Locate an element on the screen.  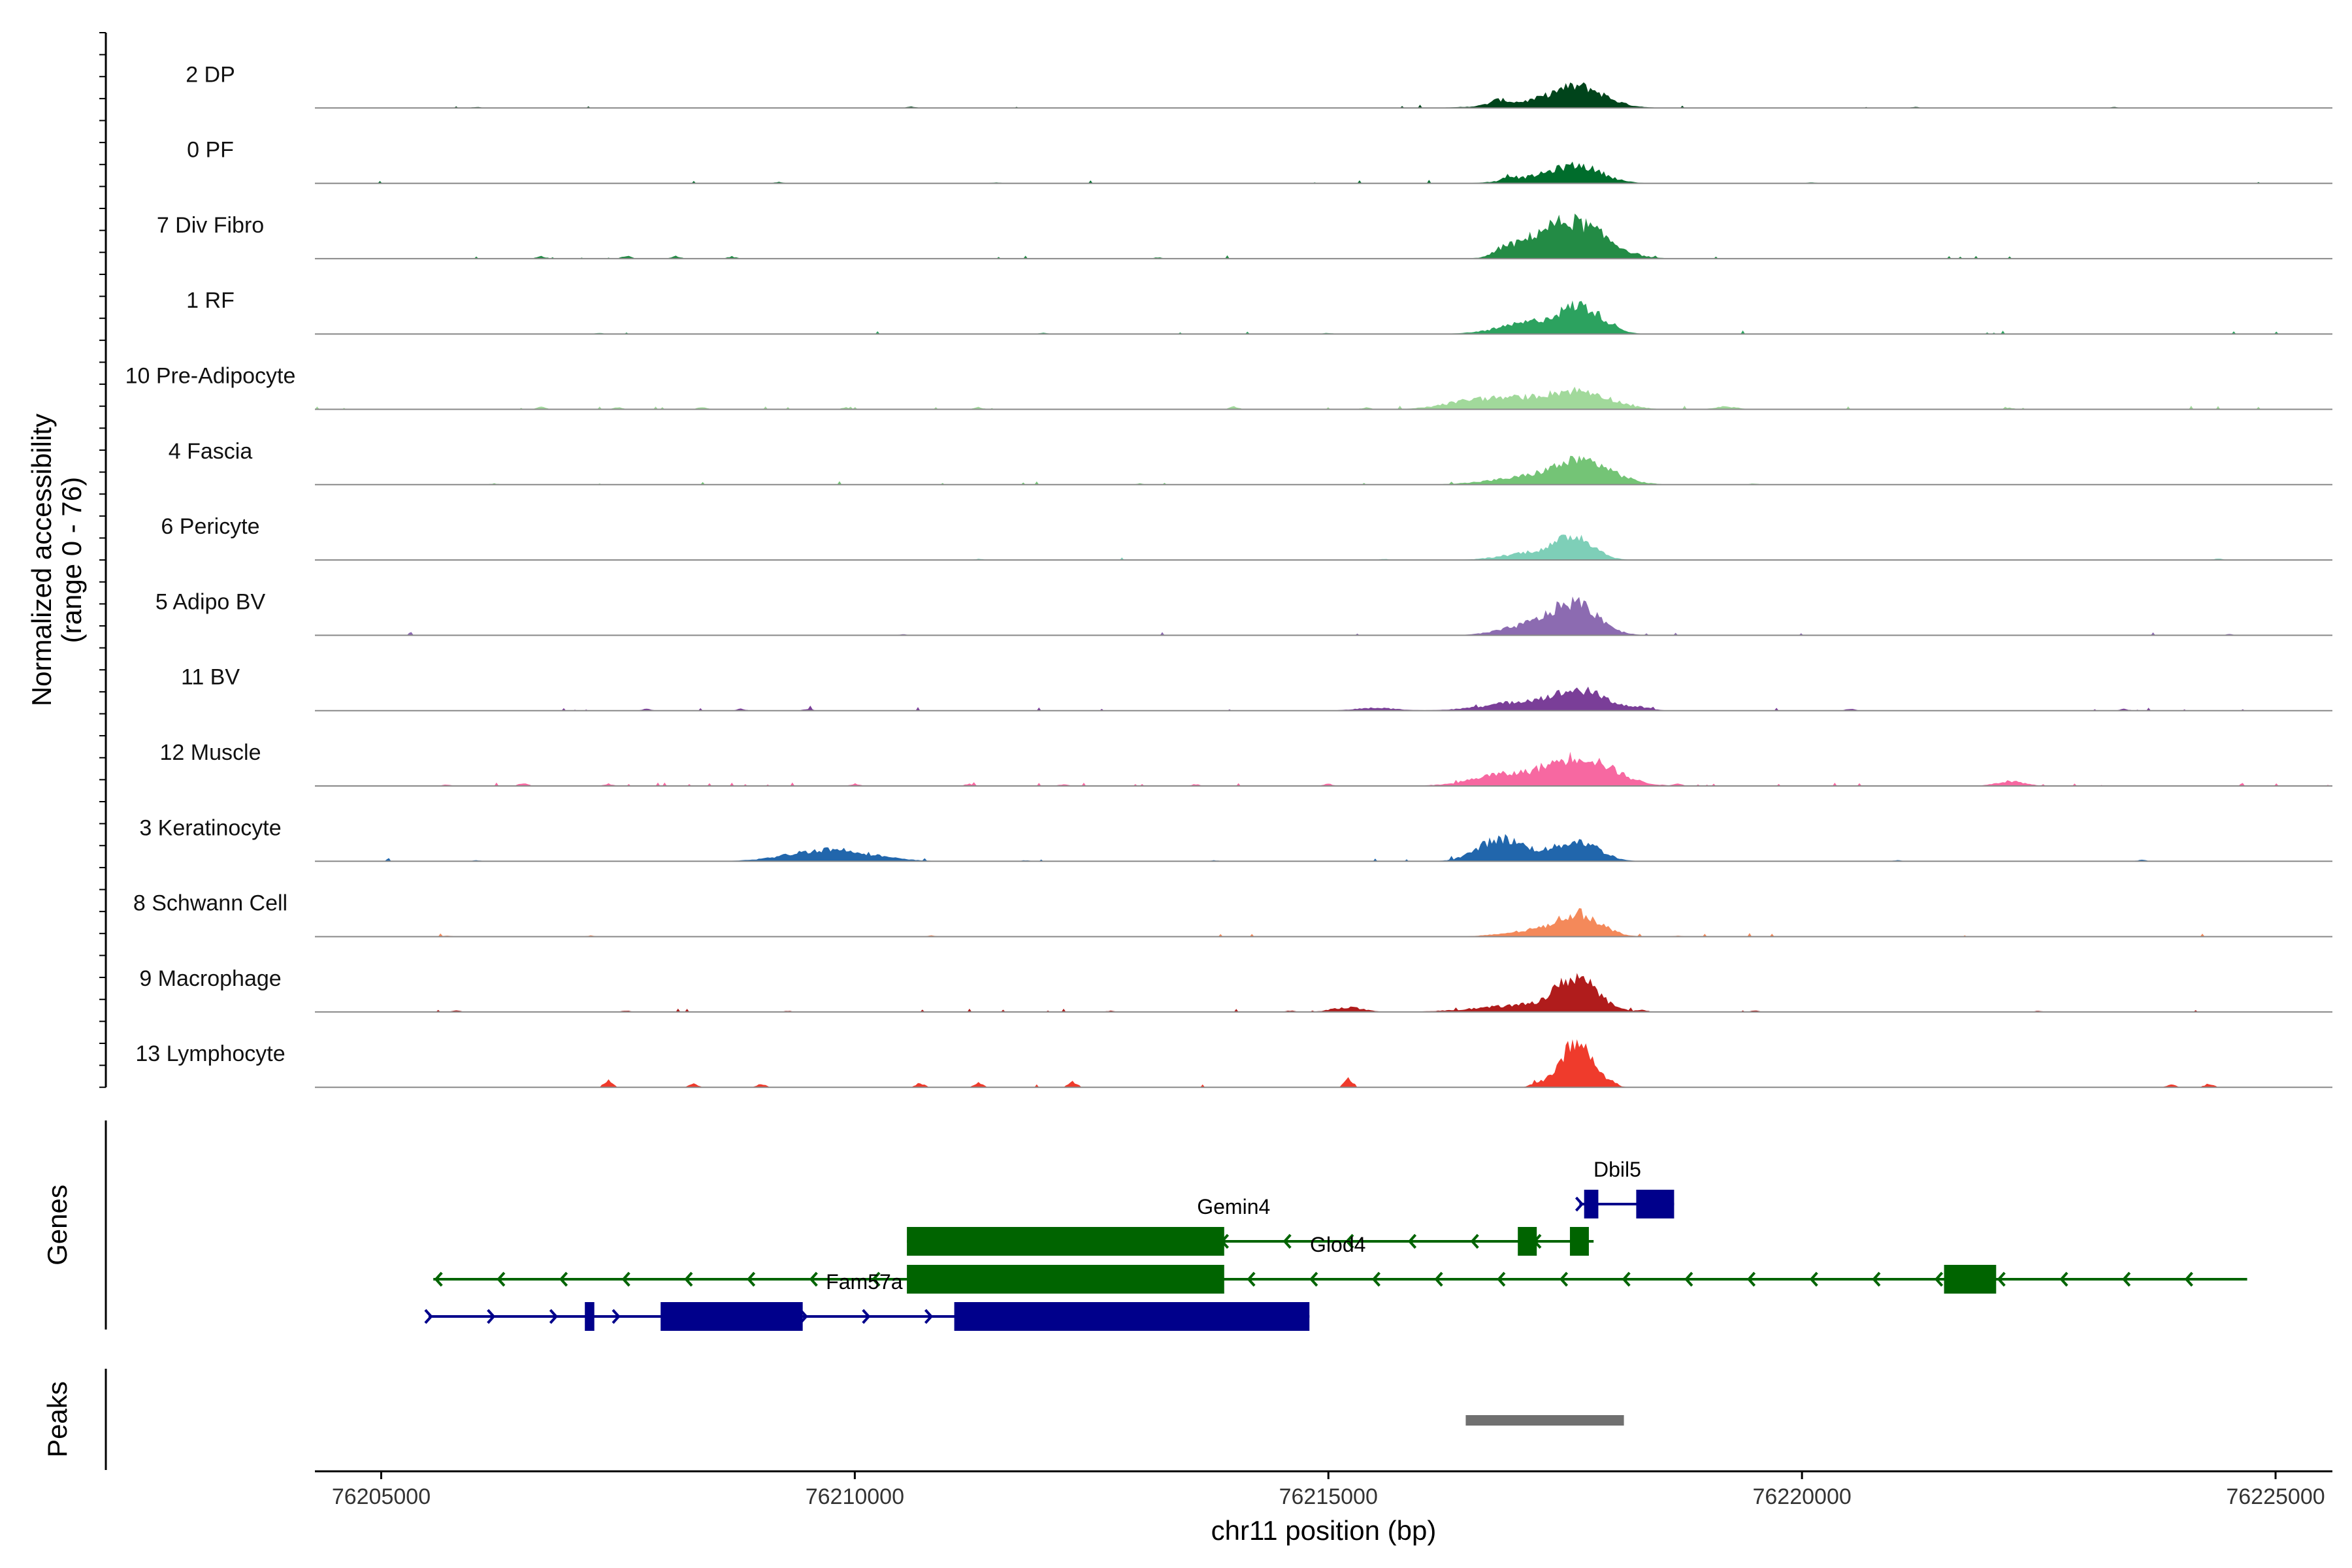
strand-arrow-dbil5 is located at coordinates (1579, 1204).